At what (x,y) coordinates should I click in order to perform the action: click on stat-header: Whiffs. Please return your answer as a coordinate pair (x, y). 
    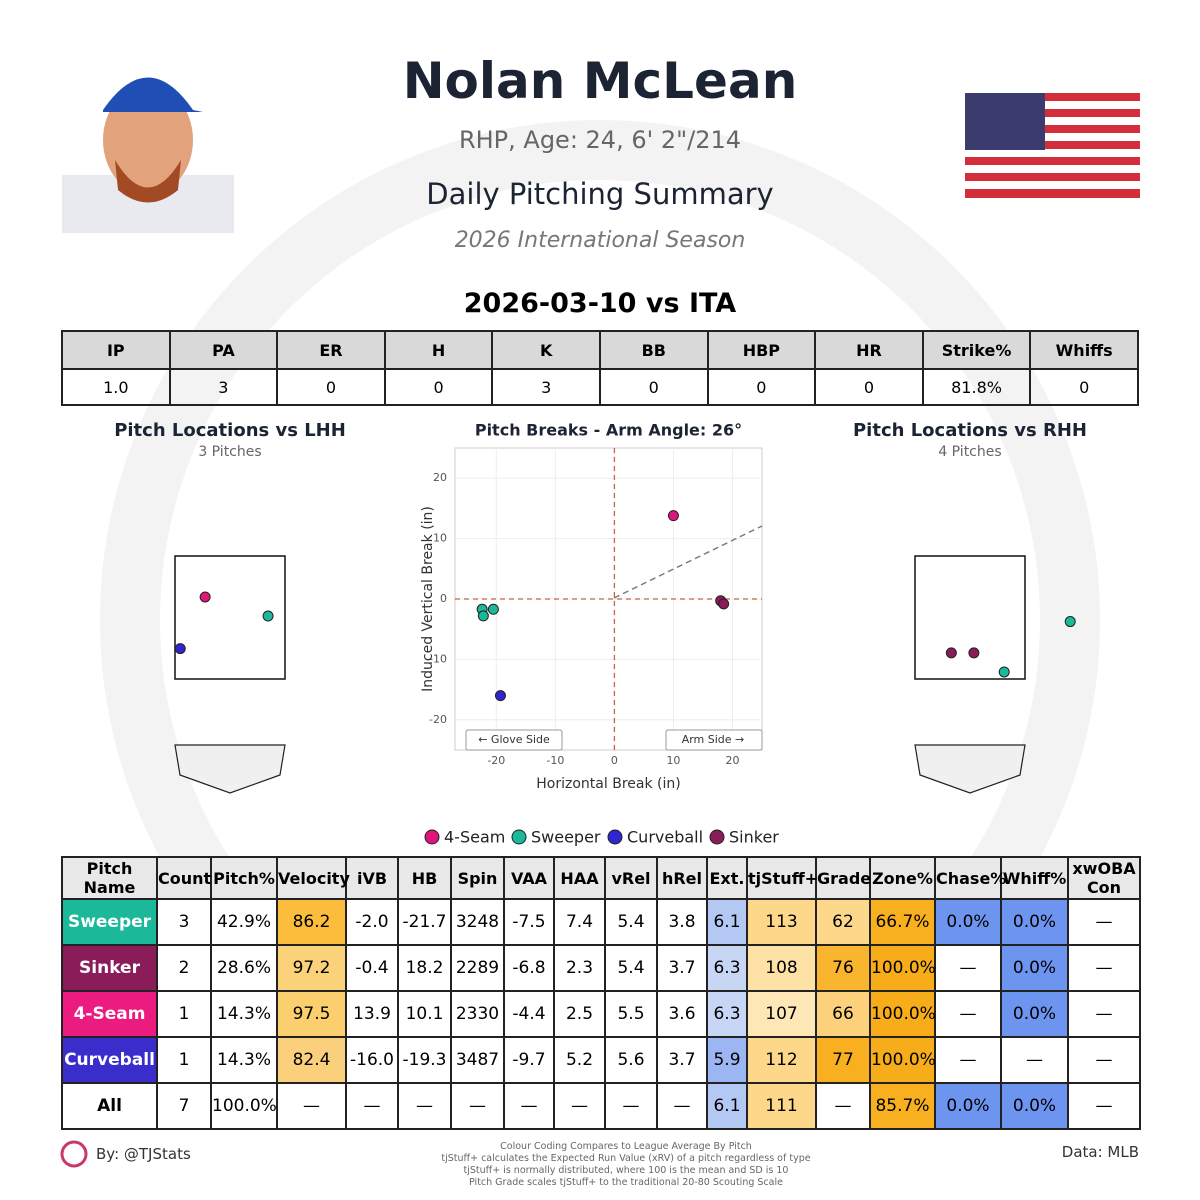
    Looking at the image, I should click on (1084, 350).